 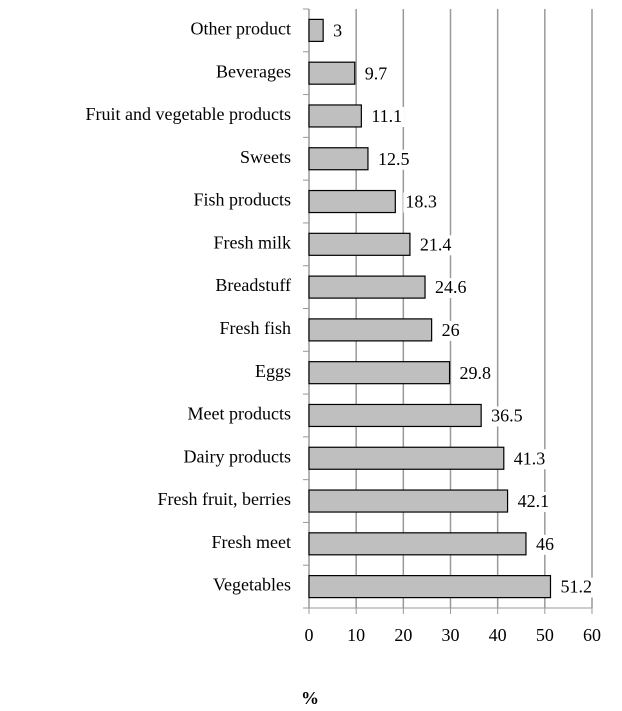 What do you see at coordinates (253, 285) in the screenshot?
I see `y-tick-label: Breadstuff` at bounding box center [253, 285].